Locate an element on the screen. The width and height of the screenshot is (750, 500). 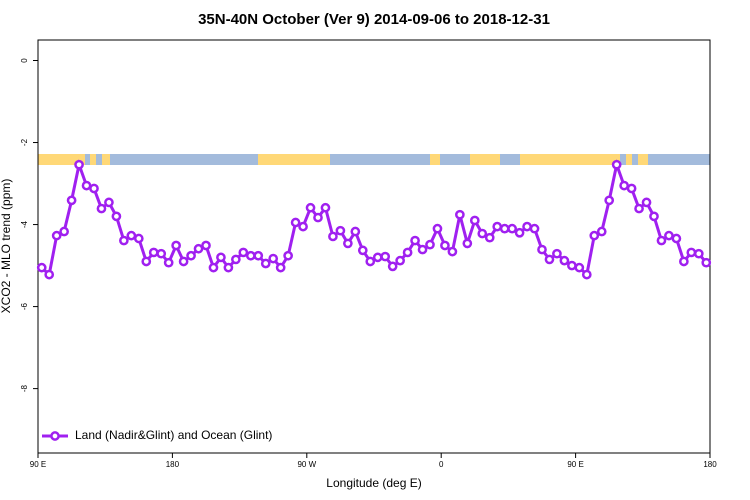
land-ocean-strip is located at coordinates (374, 159).